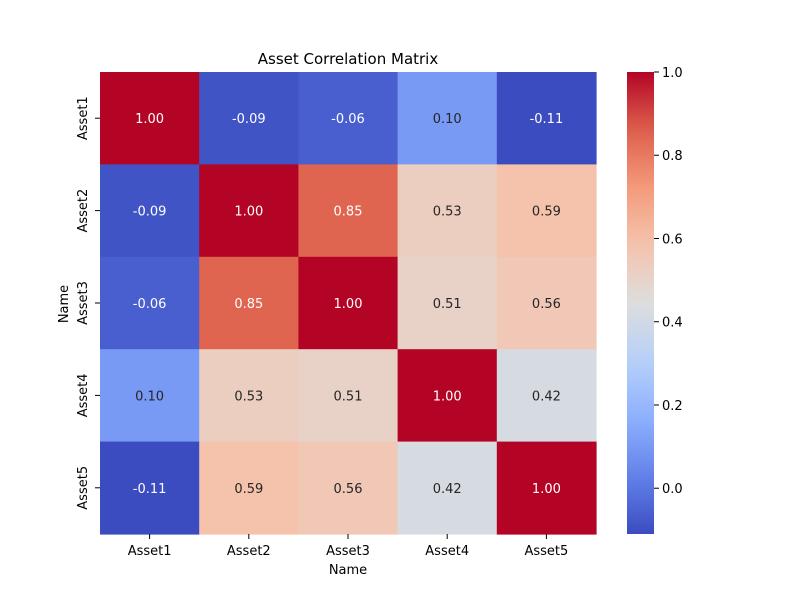 The height and width of the screenshot is (600, 800). What do you see at coordinates (150, 551) in the screenshot?
I see `x-tick-label: Asset1` at bounding box center [150, 551].